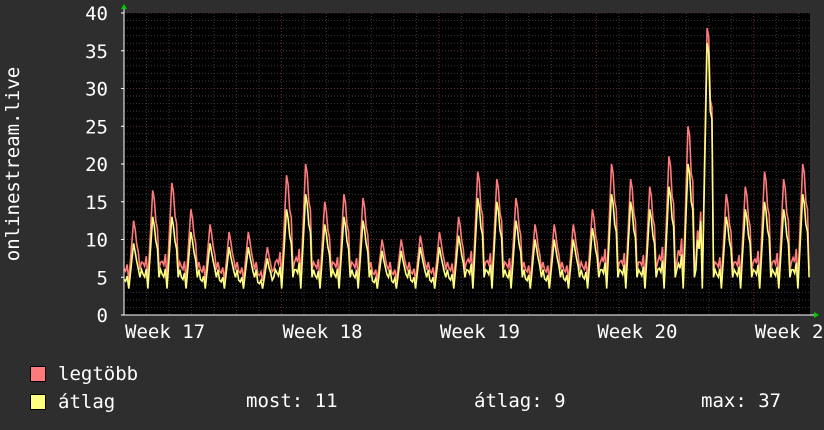 This screenshot has height=430, width=824. Describe the element at coordinates (480, 332) in the screenshot. I see `x-tick-label: Week 19` at that location.